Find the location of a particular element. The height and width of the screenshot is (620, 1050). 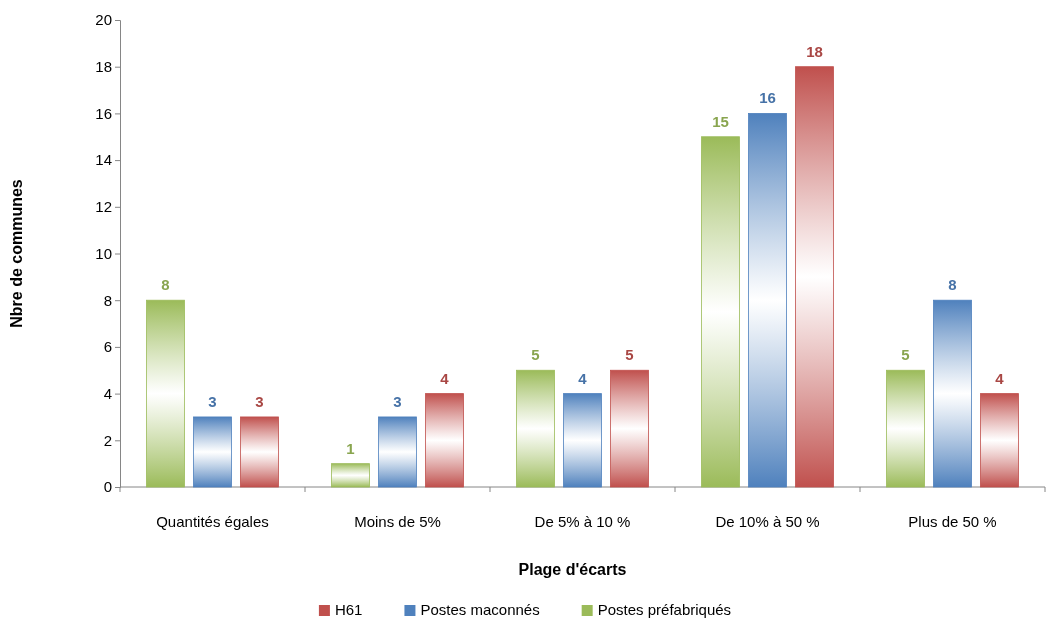

legend-label: Postes maconnés is located at coordinates (480, 609).